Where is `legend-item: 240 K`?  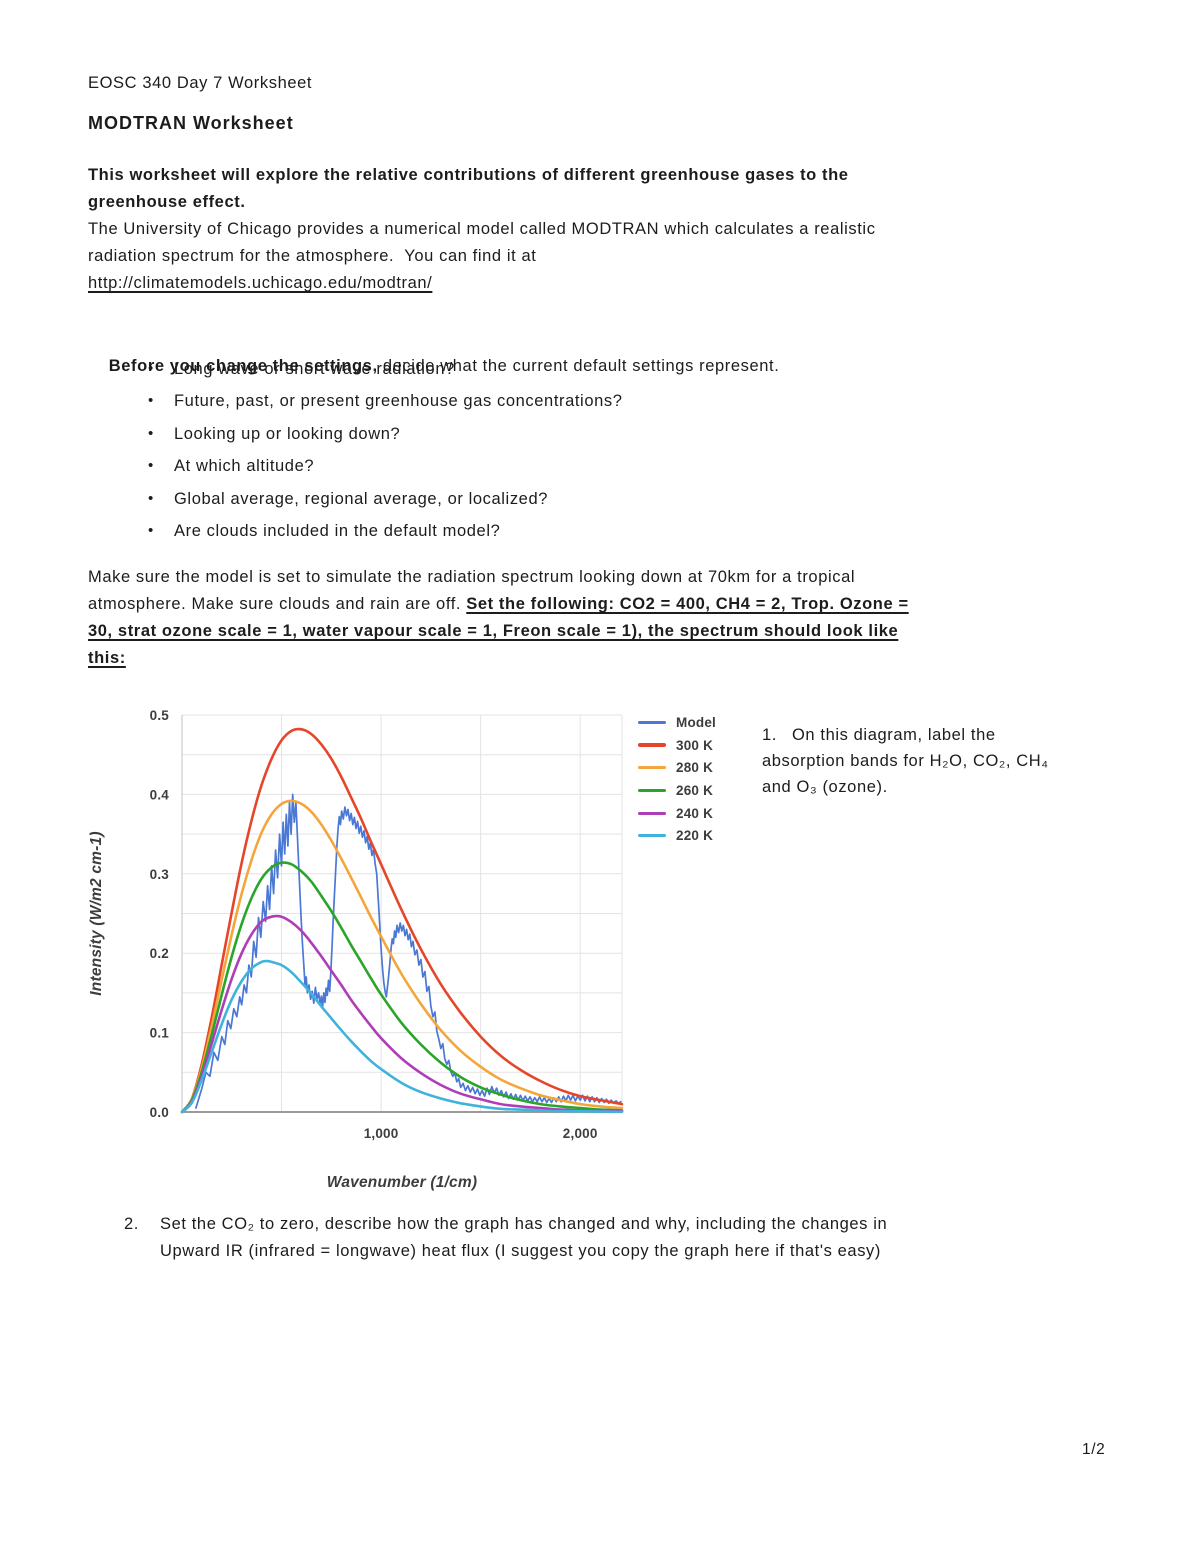 legend-item: 240 K is located at coordinates (677, 813).